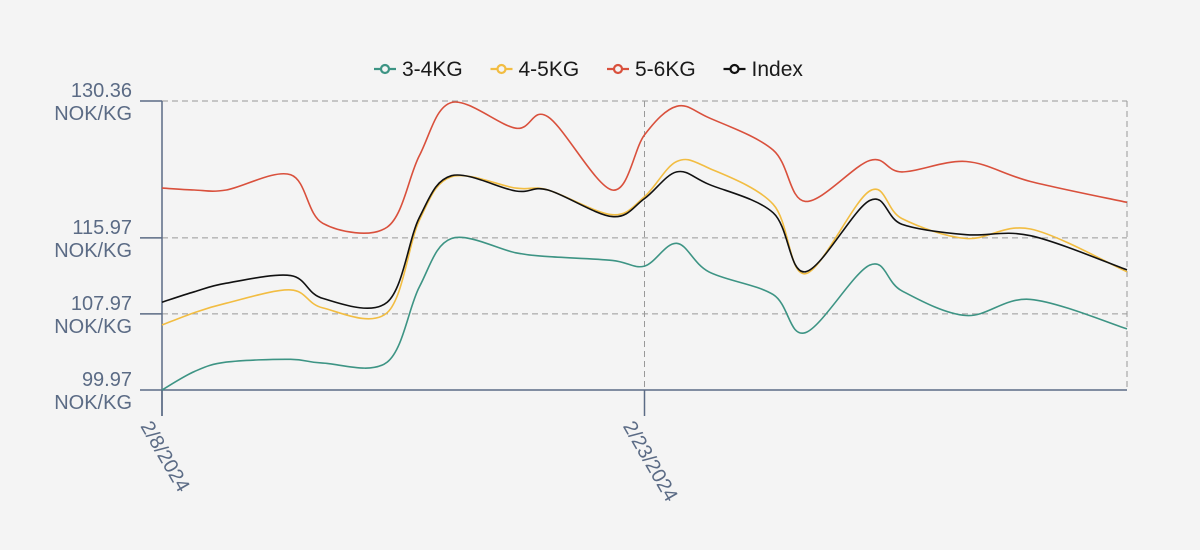 Image resolution: width=1200 pixels, height=550 pixels. Describe the element at coordinates (432, 69) in the screenshot. I see `legend-label: 3-4KG` at that location.